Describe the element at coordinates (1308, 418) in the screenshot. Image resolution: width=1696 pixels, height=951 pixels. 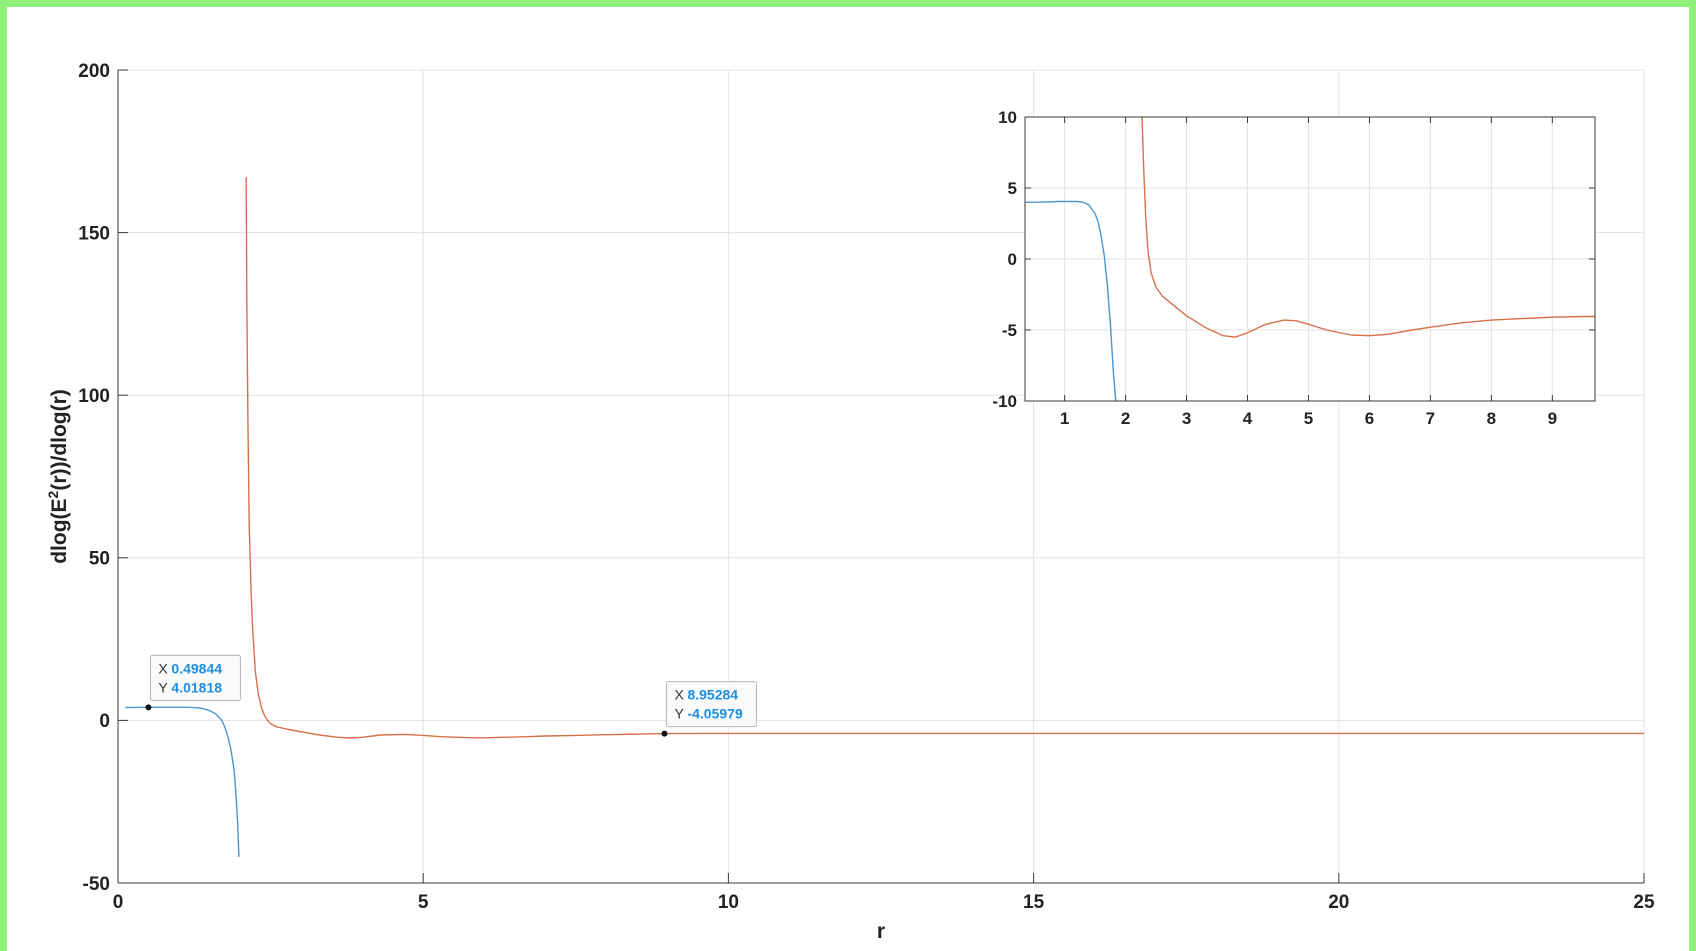
I see `inset-x-tick-label: 5` at that location.